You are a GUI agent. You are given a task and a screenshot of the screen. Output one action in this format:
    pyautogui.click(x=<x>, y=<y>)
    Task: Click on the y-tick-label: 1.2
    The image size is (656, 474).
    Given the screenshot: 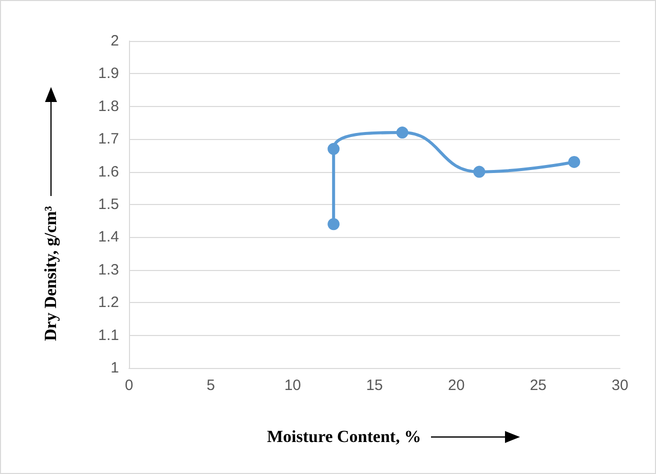 What is the action you would take?
    pyautogui.click(x=108, y=303)
    